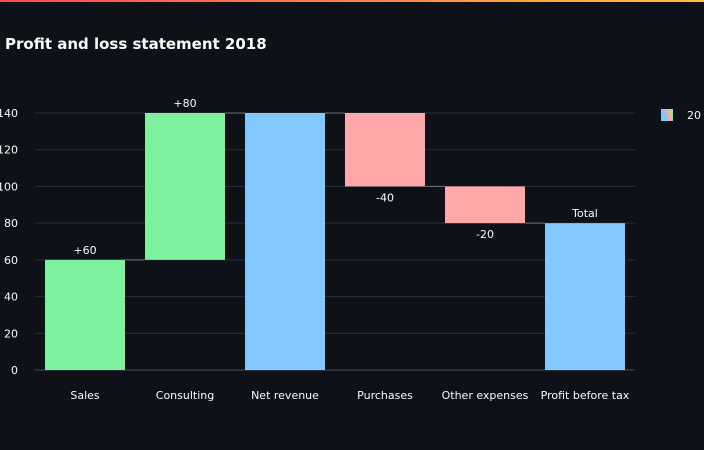 The image size is (704, 450). Describe the element at coordinates (85, 314) in the screenshot. I see `bar-sales` at that location.